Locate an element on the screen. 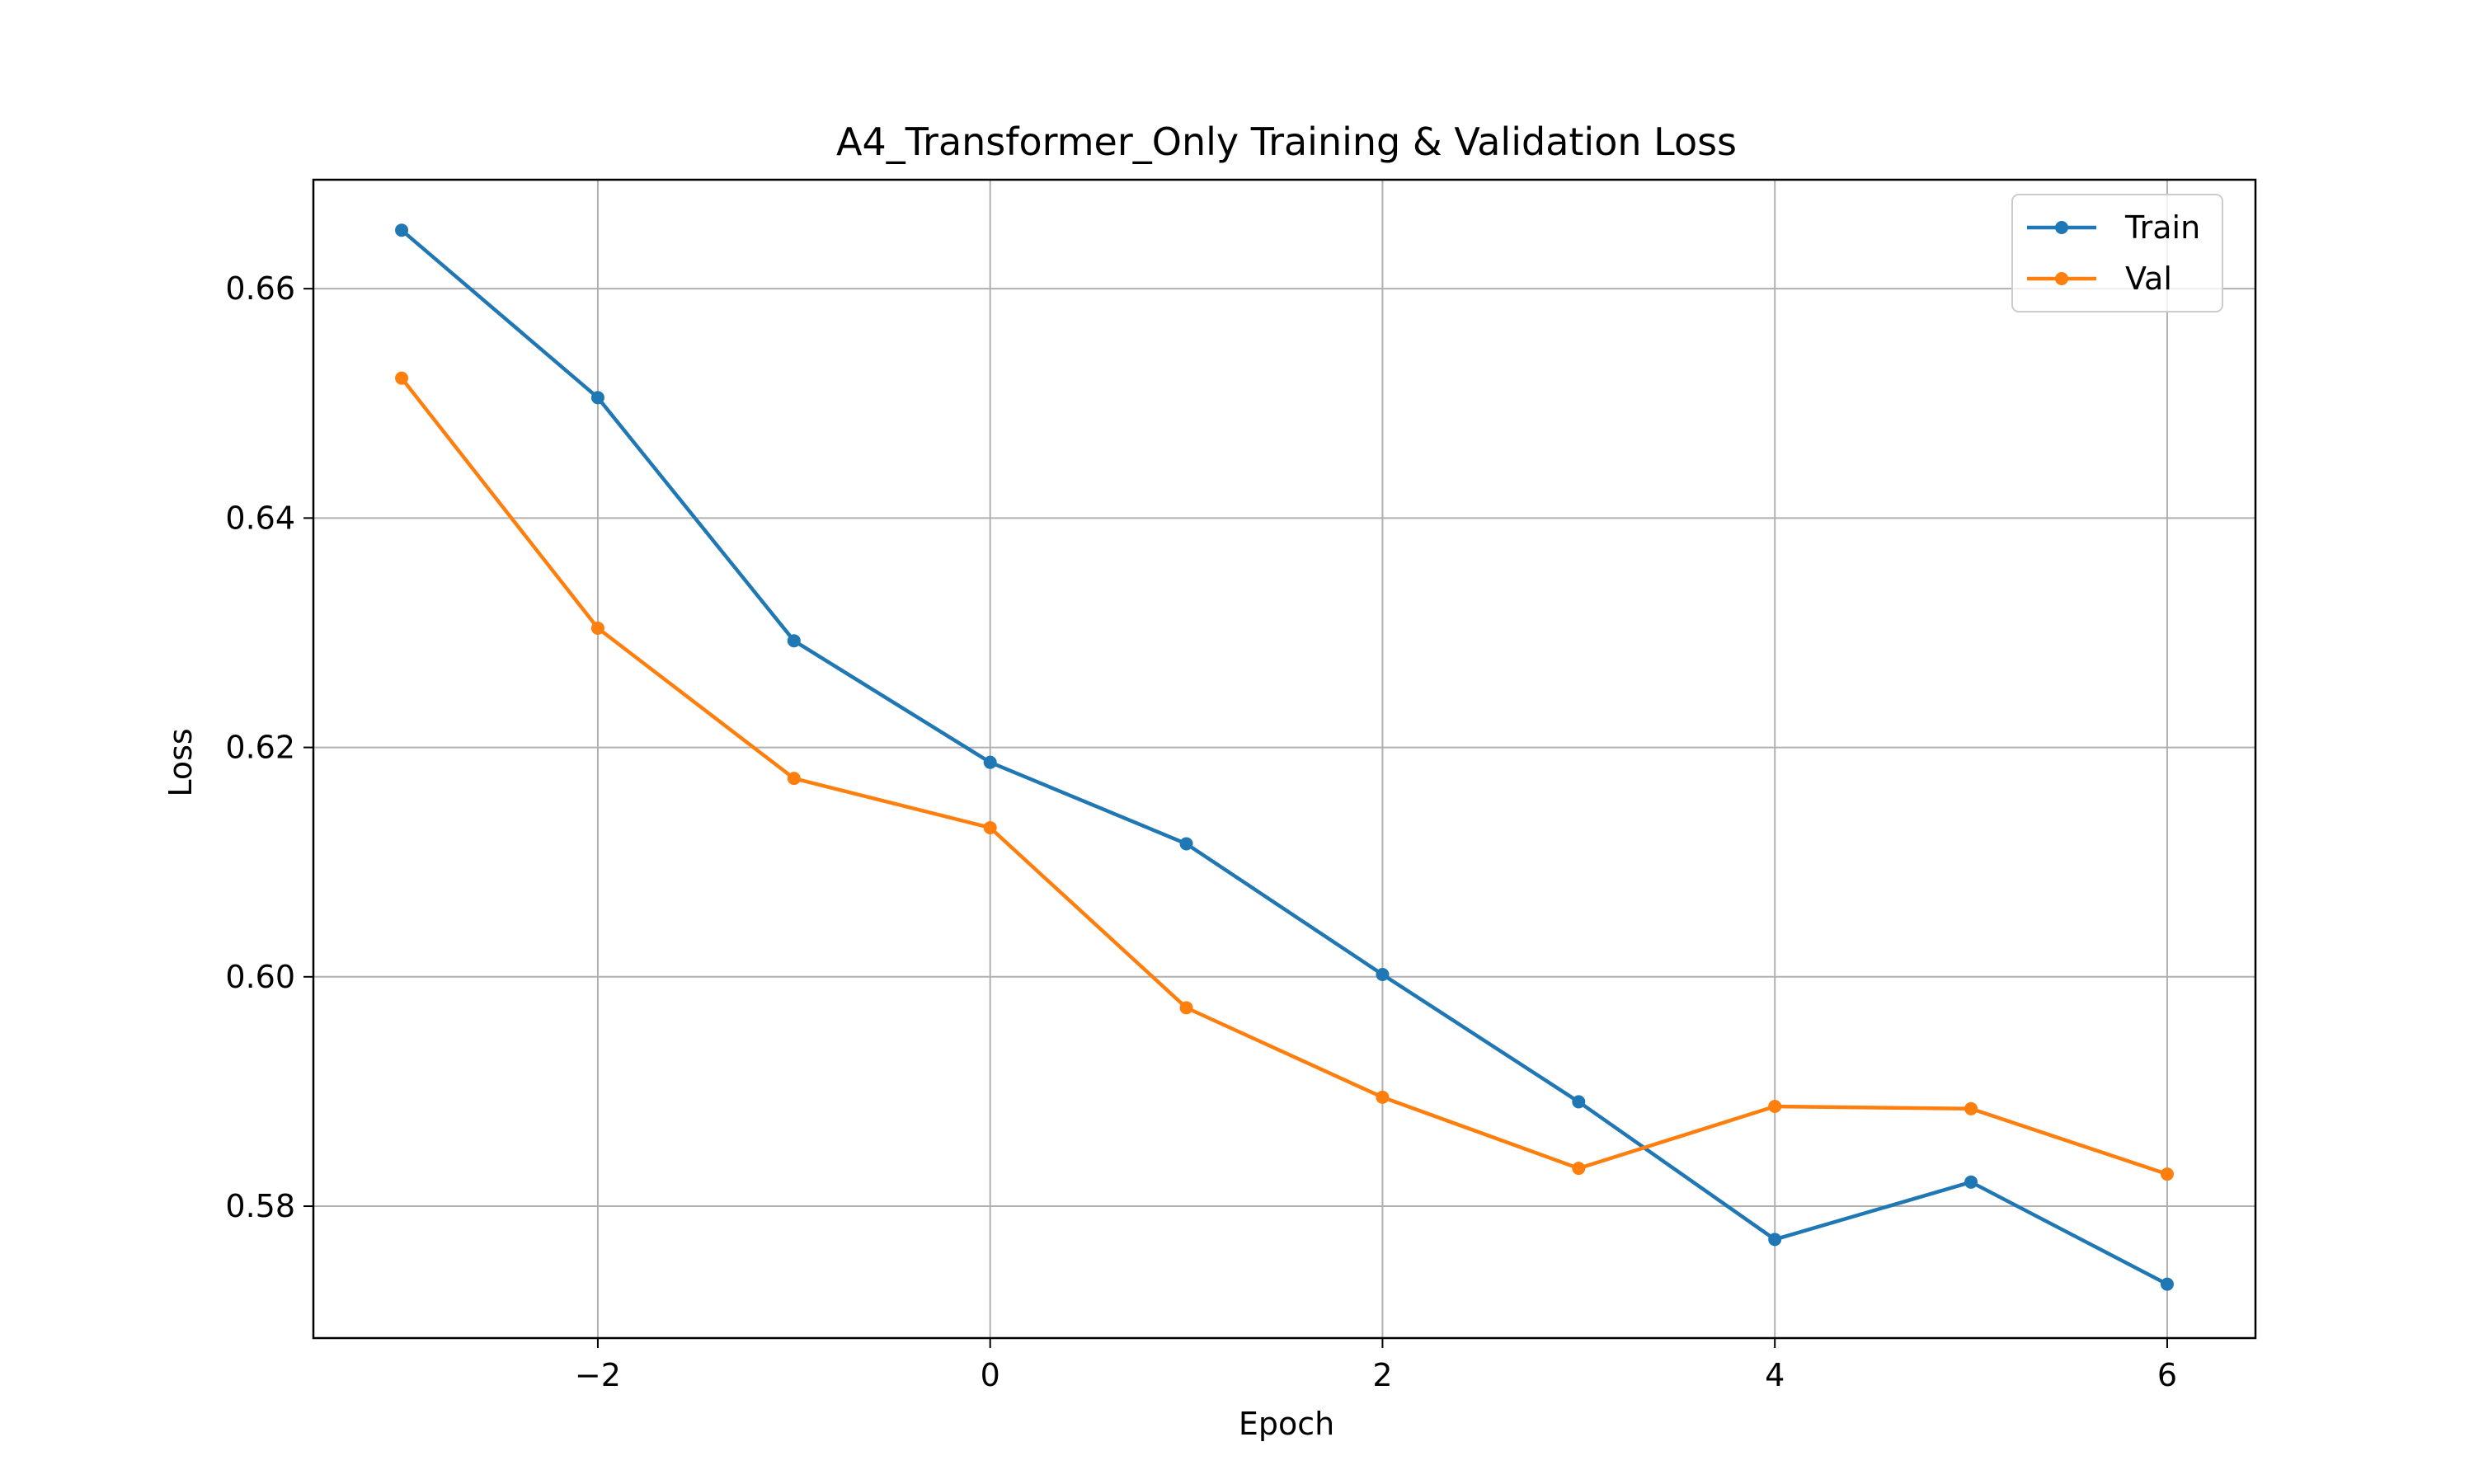 The width and height of the screenshot is (2474, 1484). y-tick-label: 0.62 is located at coordinates (260, 748).